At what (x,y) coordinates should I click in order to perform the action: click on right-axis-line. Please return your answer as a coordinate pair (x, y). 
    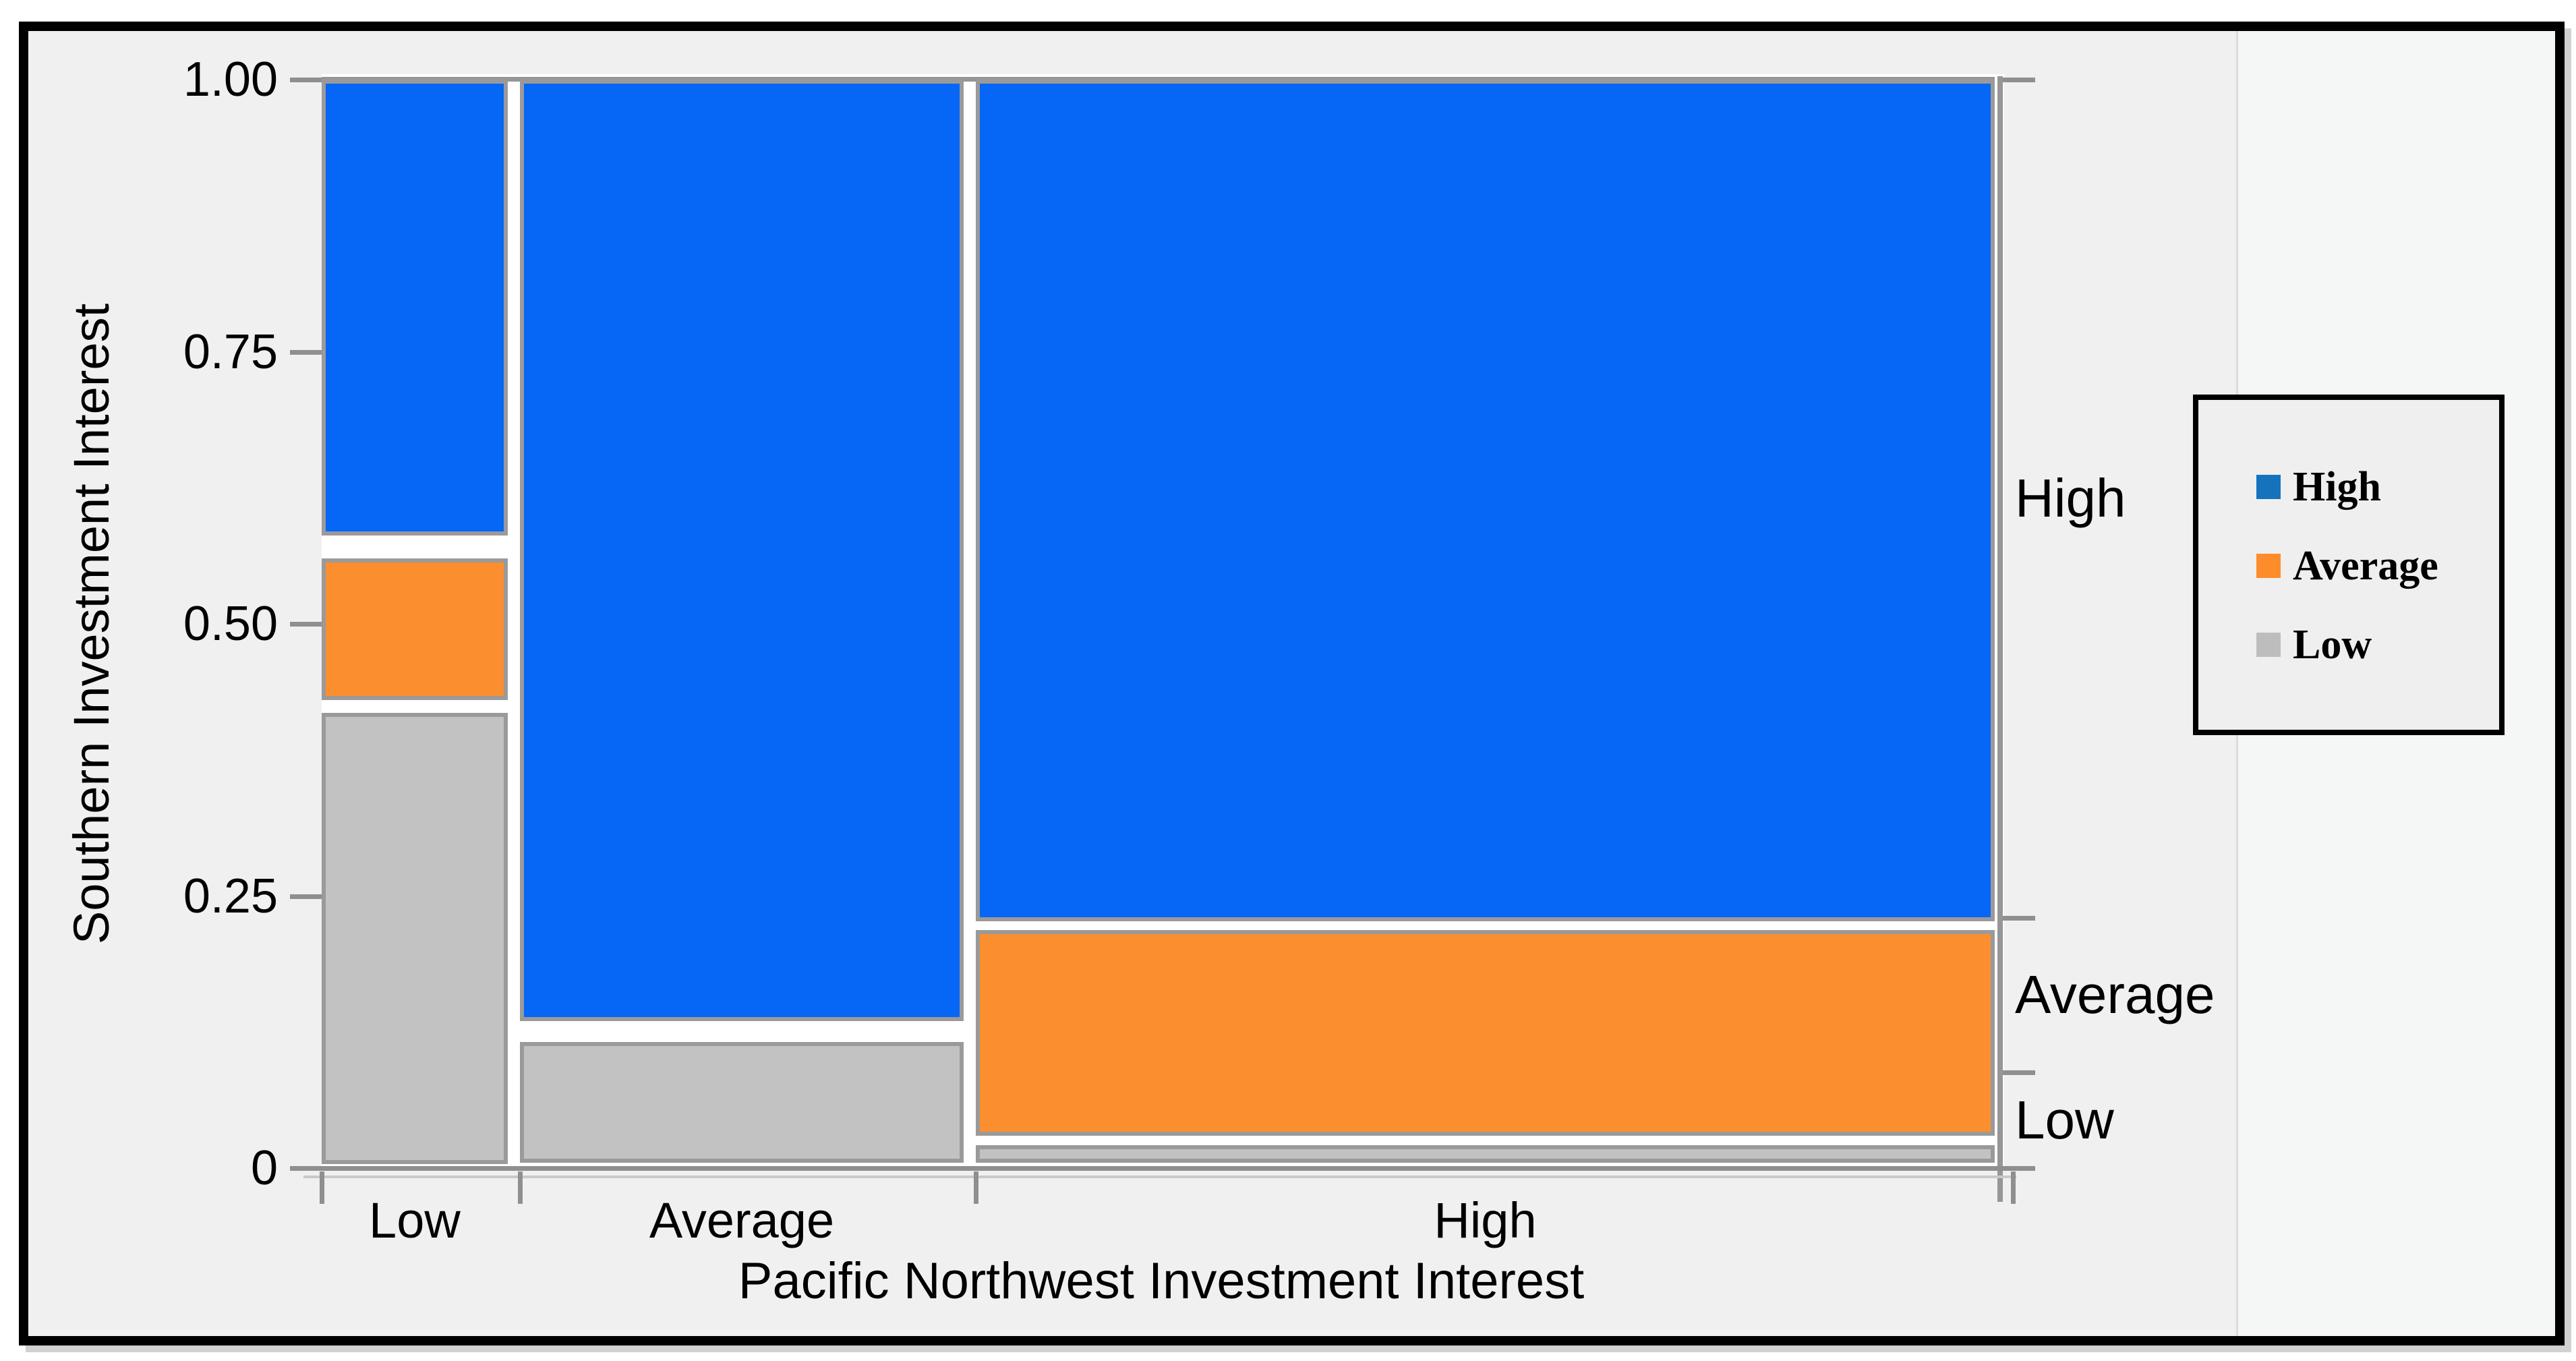
    Looking at the image, I should click on (2000, 639).